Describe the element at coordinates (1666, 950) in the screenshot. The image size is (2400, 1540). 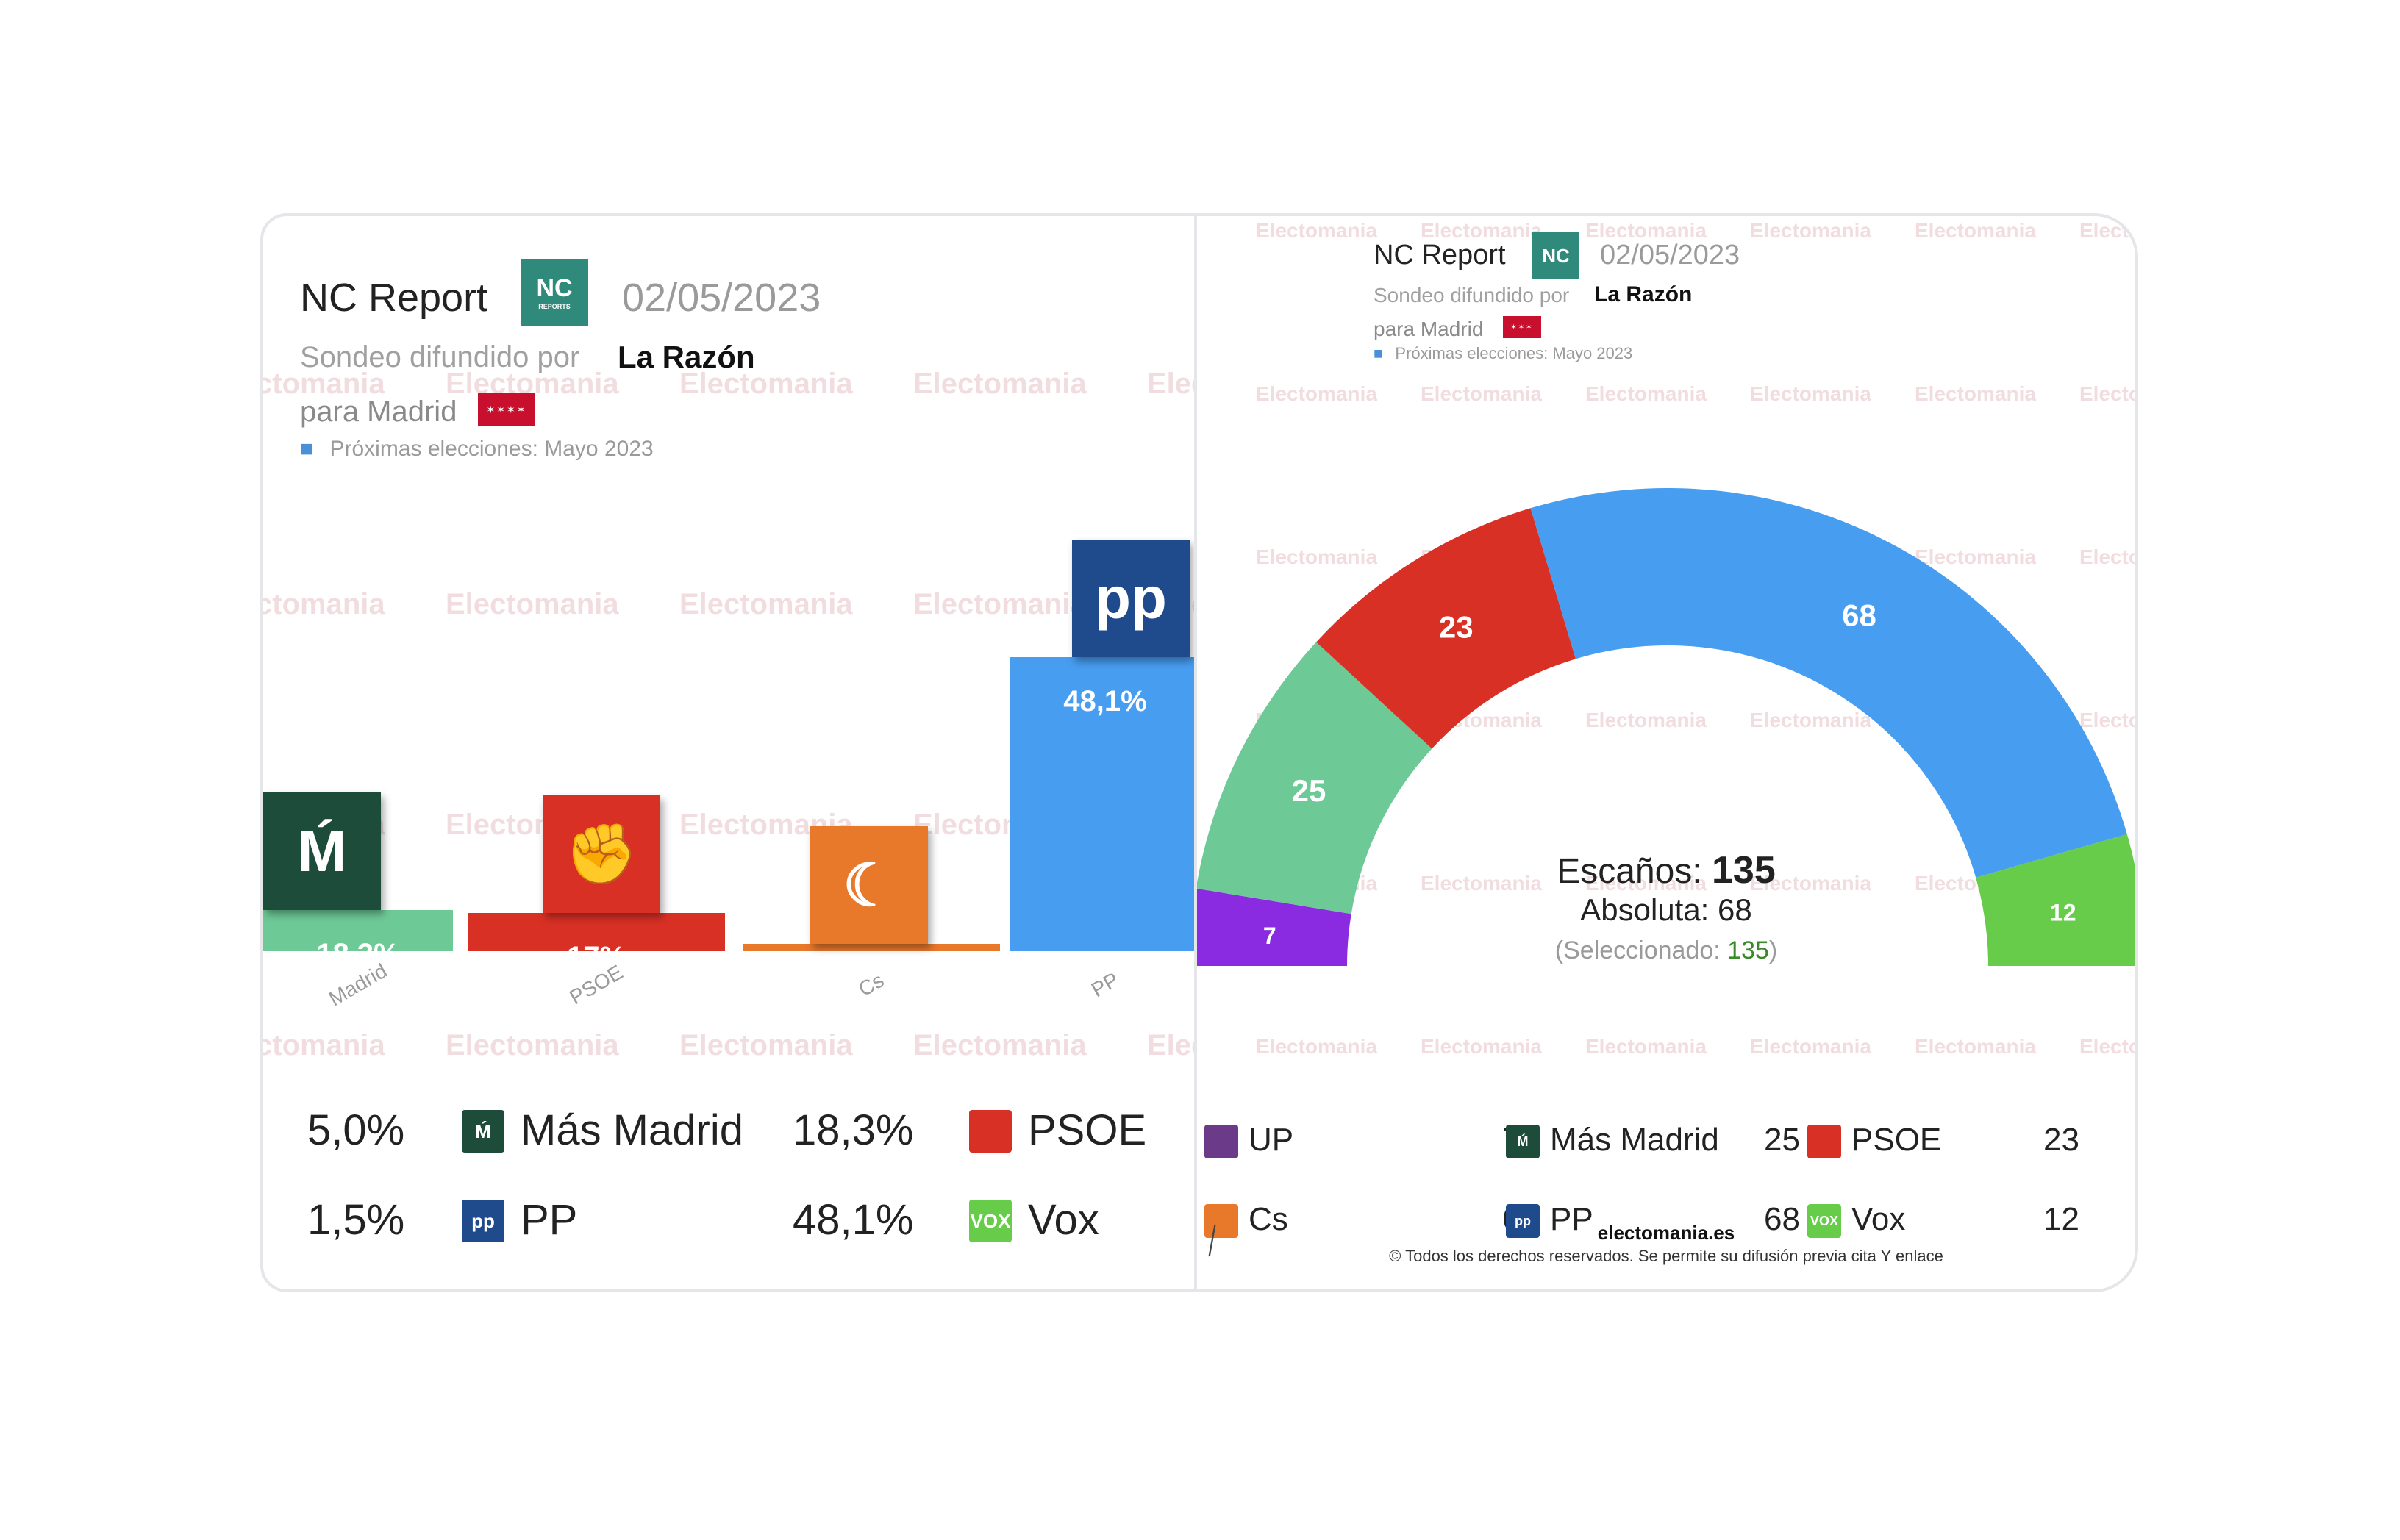
I see `selected-seats: (Seleccionado: 135)` at that location.